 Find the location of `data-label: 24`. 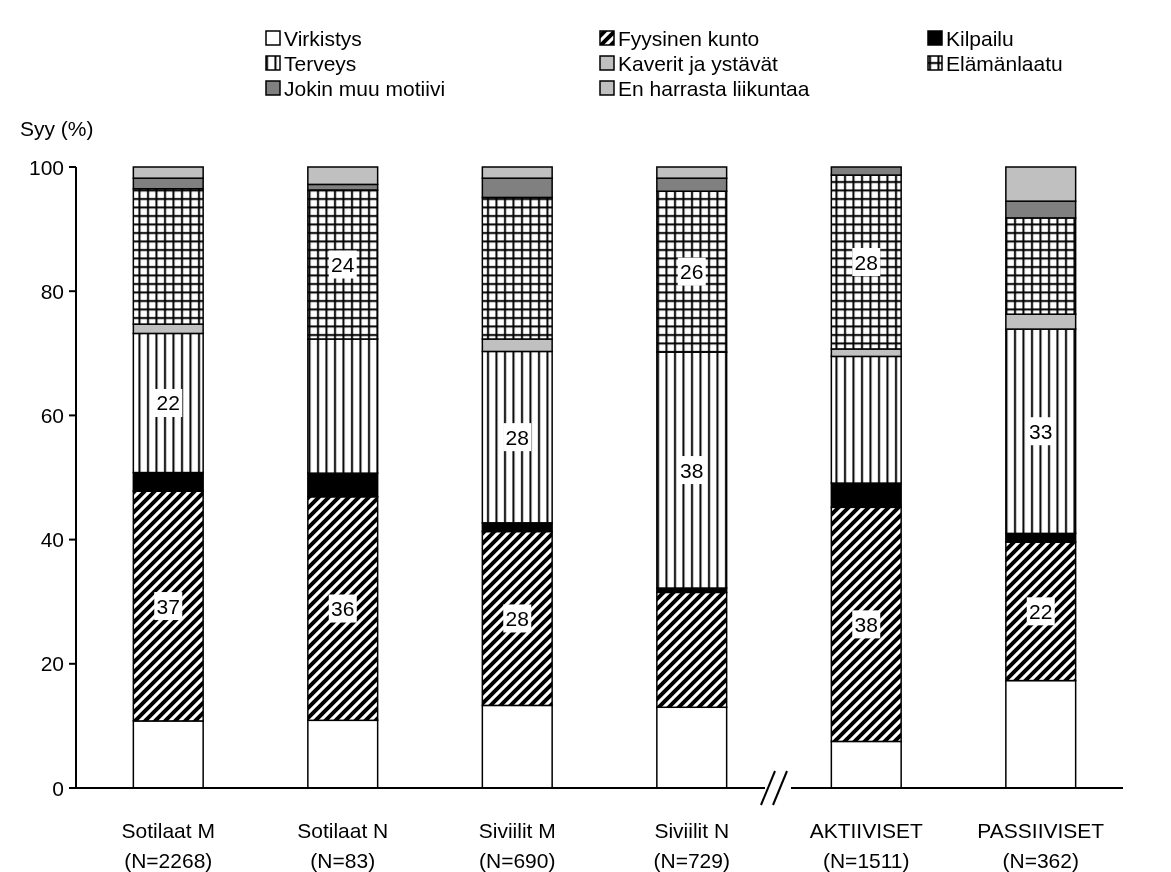

data-label: 24 is located at coordinates (343, 264).